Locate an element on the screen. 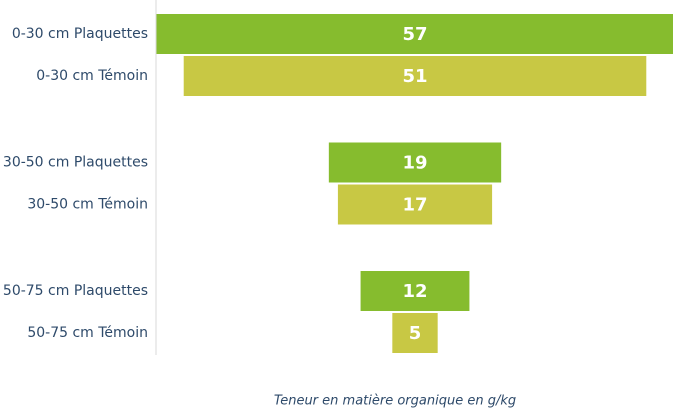 Image resolution: width=673 pixels, height=412 pixels. category-label: 0-30 cm Plaquettes is located at coordinates (80, 34).